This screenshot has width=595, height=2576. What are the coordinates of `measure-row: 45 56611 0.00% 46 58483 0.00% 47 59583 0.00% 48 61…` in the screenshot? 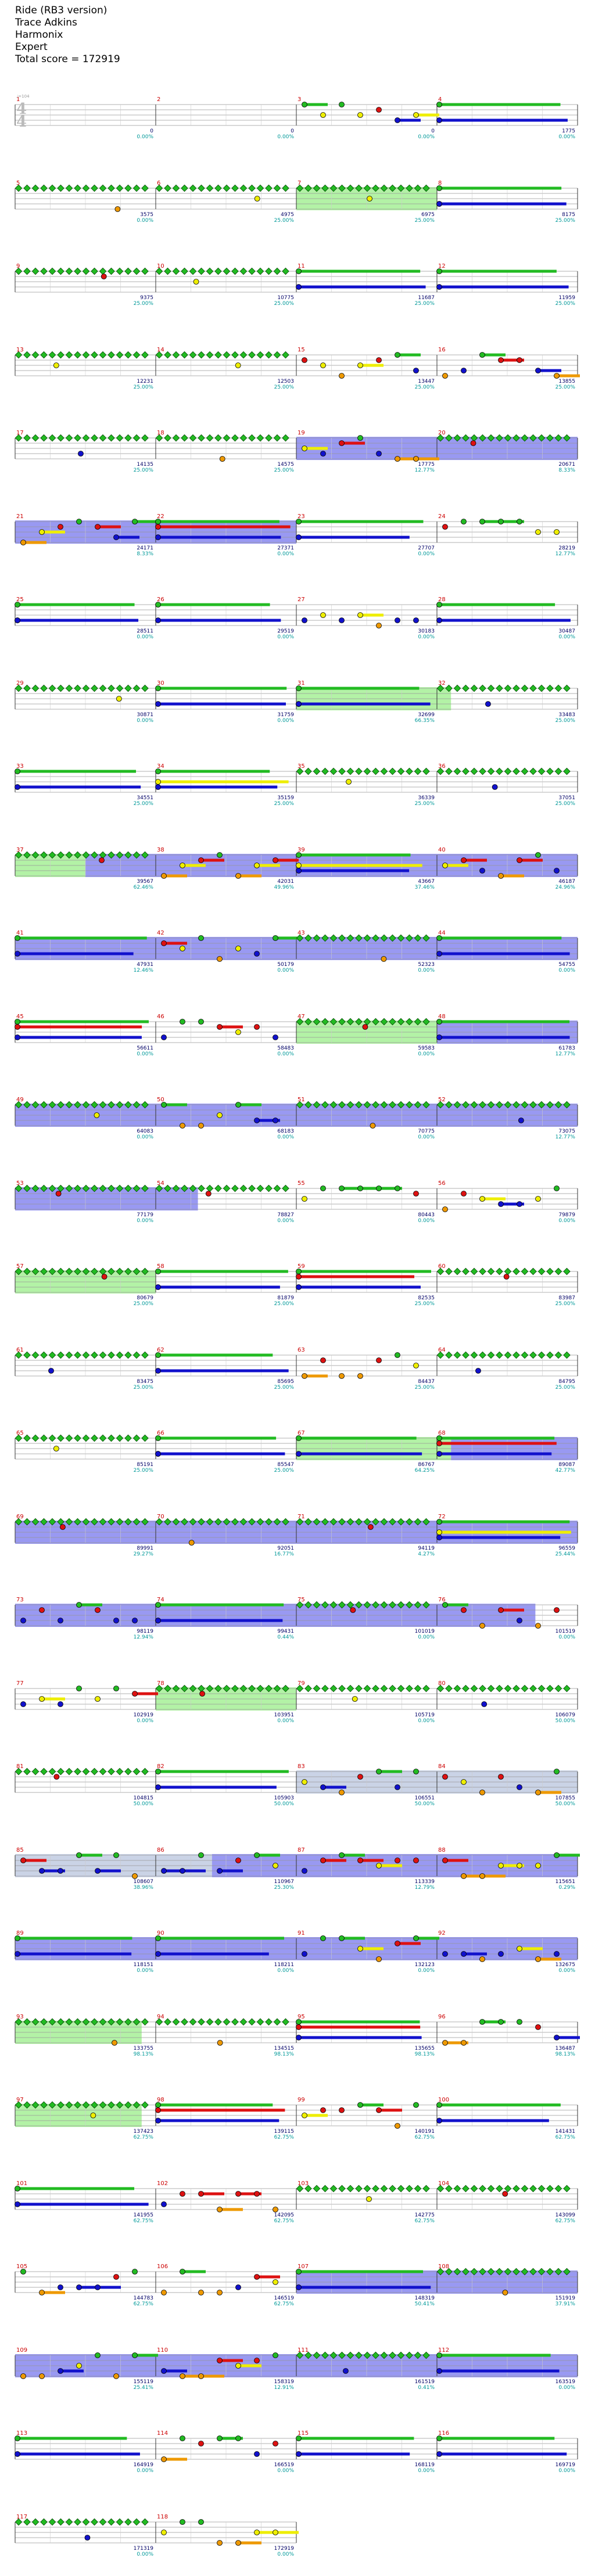 It's located at (296, 1041).